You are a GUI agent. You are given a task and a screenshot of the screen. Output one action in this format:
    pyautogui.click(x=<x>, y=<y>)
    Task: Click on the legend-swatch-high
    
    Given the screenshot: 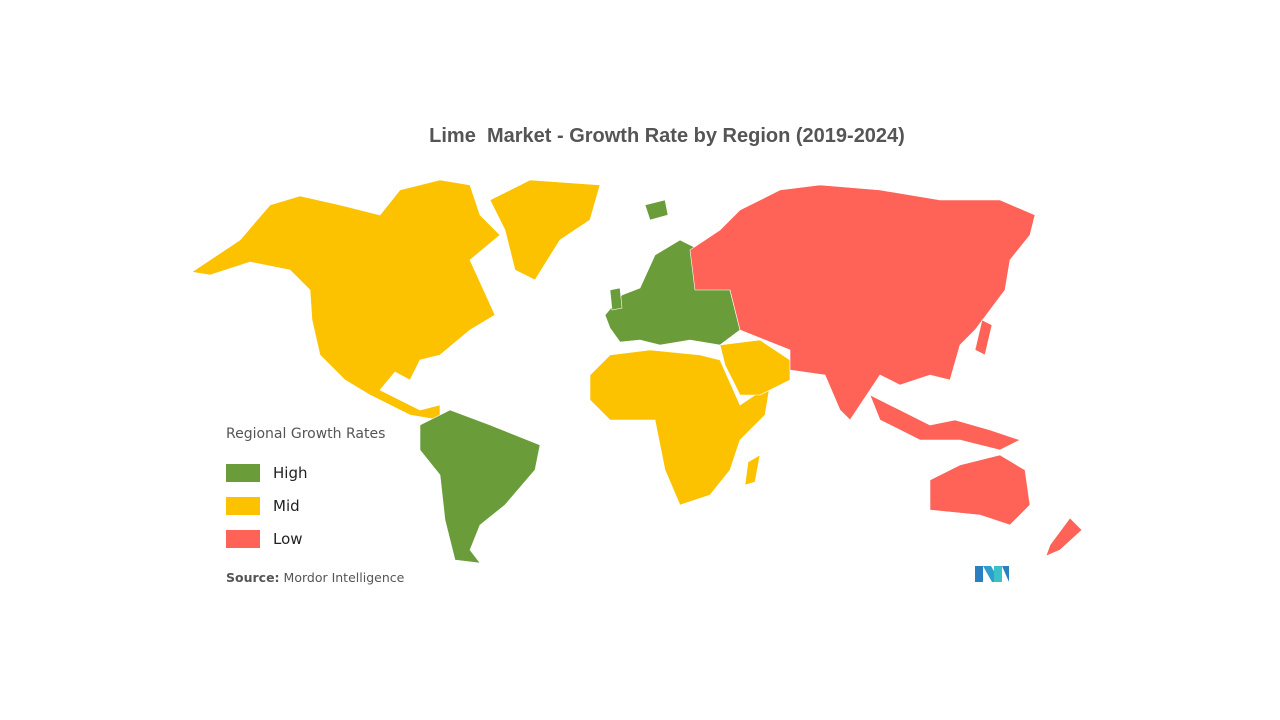 What is the action you would take?
    pyautogui.click(x=243, y=472)
    